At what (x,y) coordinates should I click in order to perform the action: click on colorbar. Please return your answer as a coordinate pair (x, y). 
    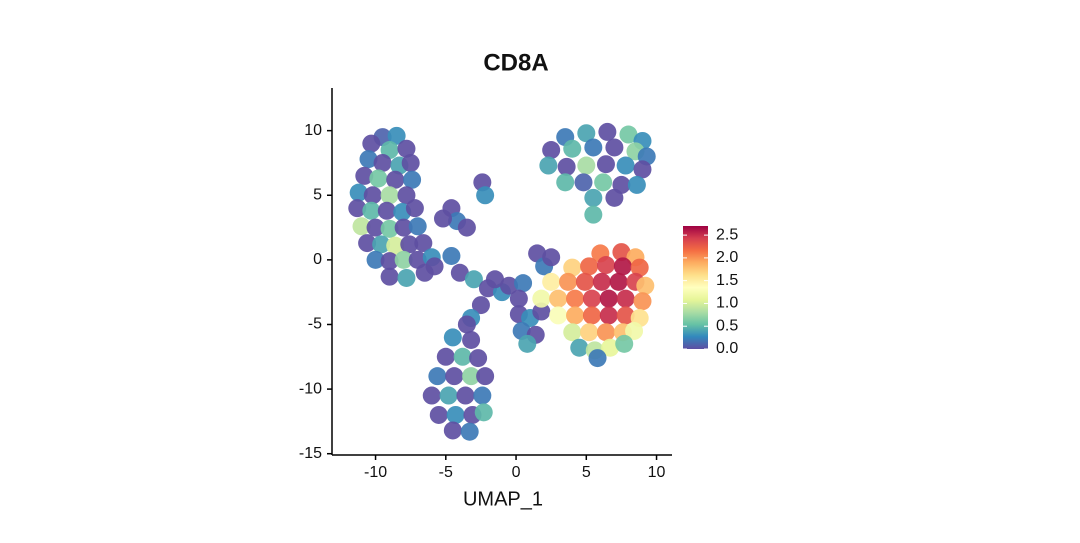
    Looking at the image, I should click on (695, 287).